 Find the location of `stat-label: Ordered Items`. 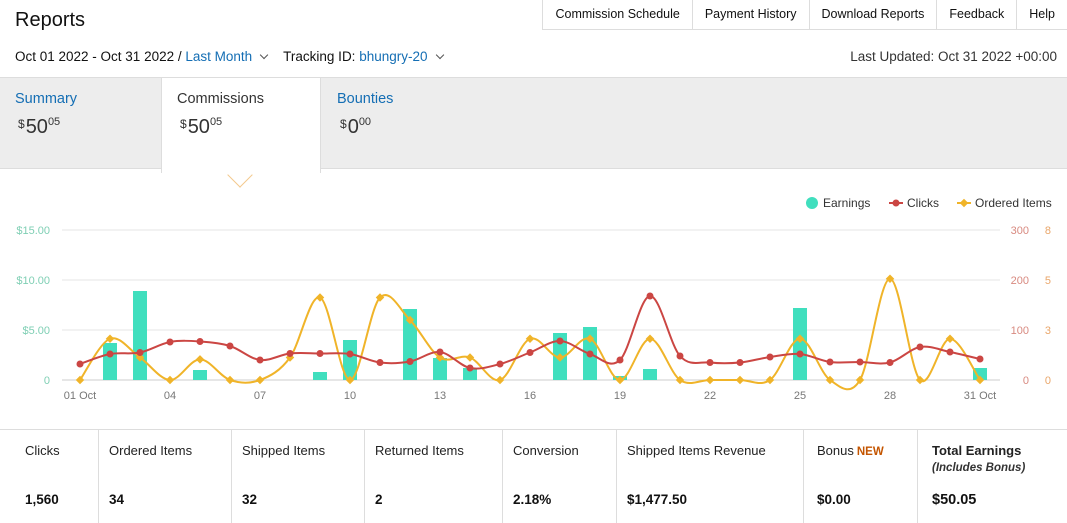

stat-label: Ordered Items is located at coordinates (151, 450).